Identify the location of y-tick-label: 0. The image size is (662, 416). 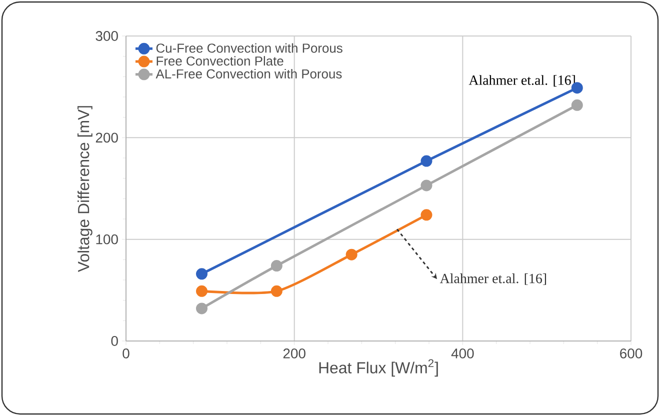
(114, 341).